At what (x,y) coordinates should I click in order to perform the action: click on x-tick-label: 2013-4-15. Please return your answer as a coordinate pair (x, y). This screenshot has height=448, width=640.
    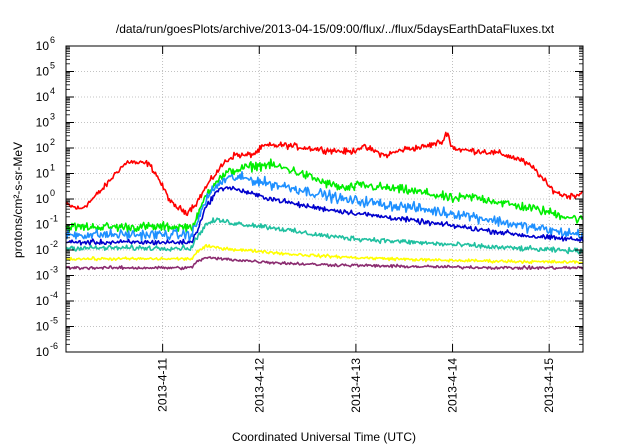
    Looking at the image, I should click on (549, 385).